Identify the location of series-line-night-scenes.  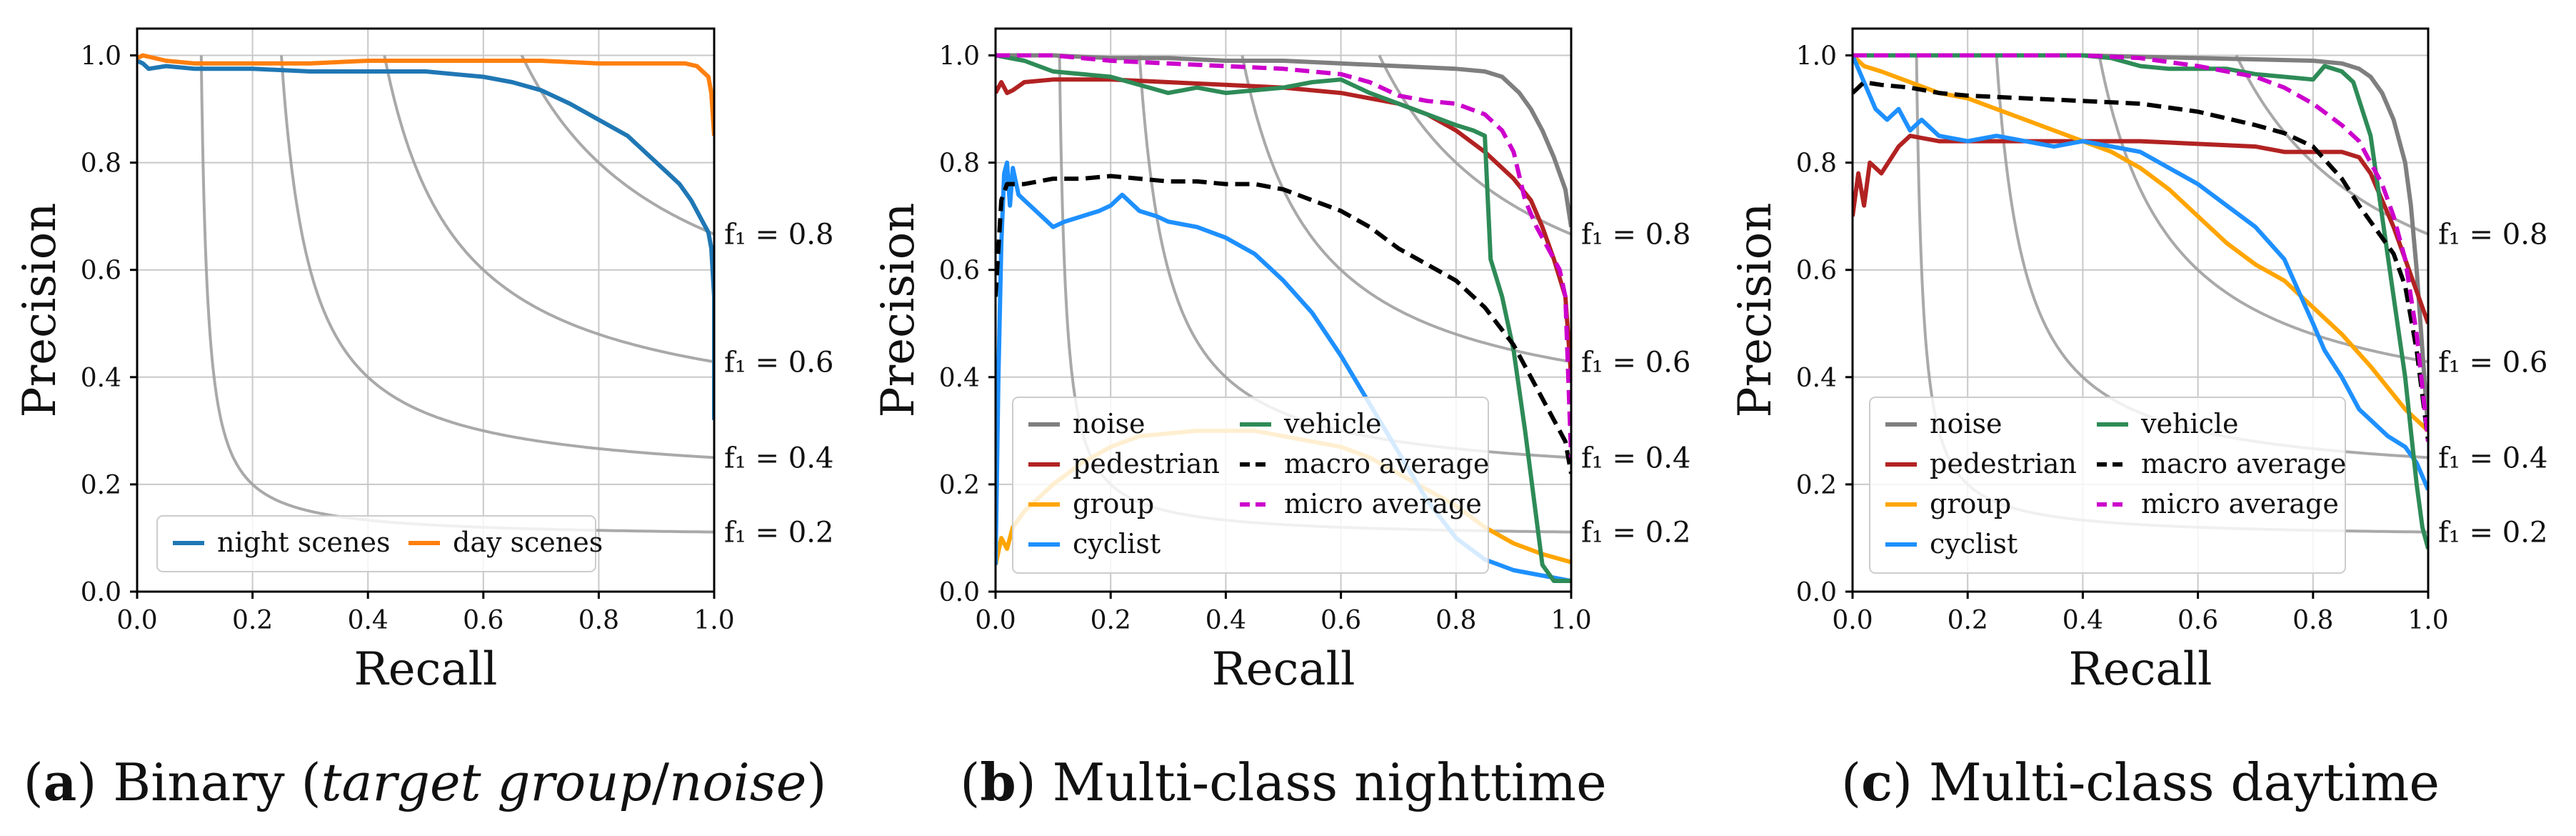
(425, 239).